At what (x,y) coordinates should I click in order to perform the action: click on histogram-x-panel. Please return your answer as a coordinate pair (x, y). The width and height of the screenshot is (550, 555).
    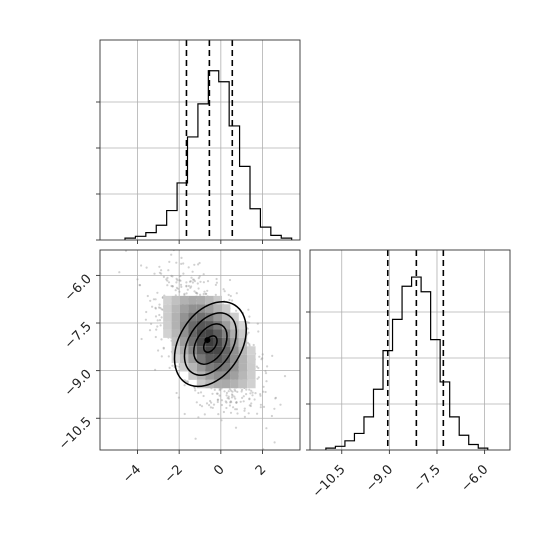
    Looking at the image, I should click on (198, 141).